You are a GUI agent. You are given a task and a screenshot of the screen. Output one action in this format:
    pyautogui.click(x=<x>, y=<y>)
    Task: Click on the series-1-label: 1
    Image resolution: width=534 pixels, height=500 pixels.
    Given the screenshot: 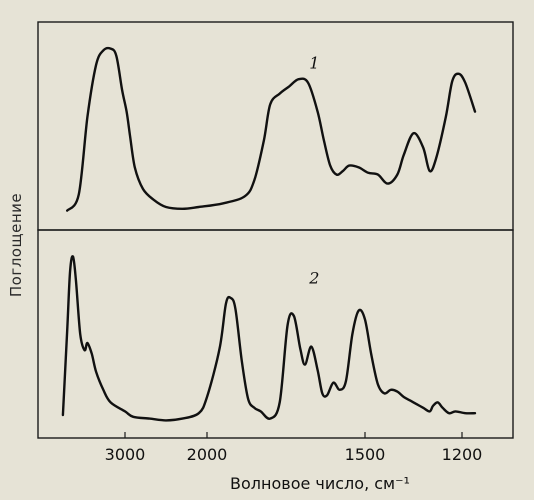 What is the action you would take?
    pyautogui.click(x=314, y=62)
    